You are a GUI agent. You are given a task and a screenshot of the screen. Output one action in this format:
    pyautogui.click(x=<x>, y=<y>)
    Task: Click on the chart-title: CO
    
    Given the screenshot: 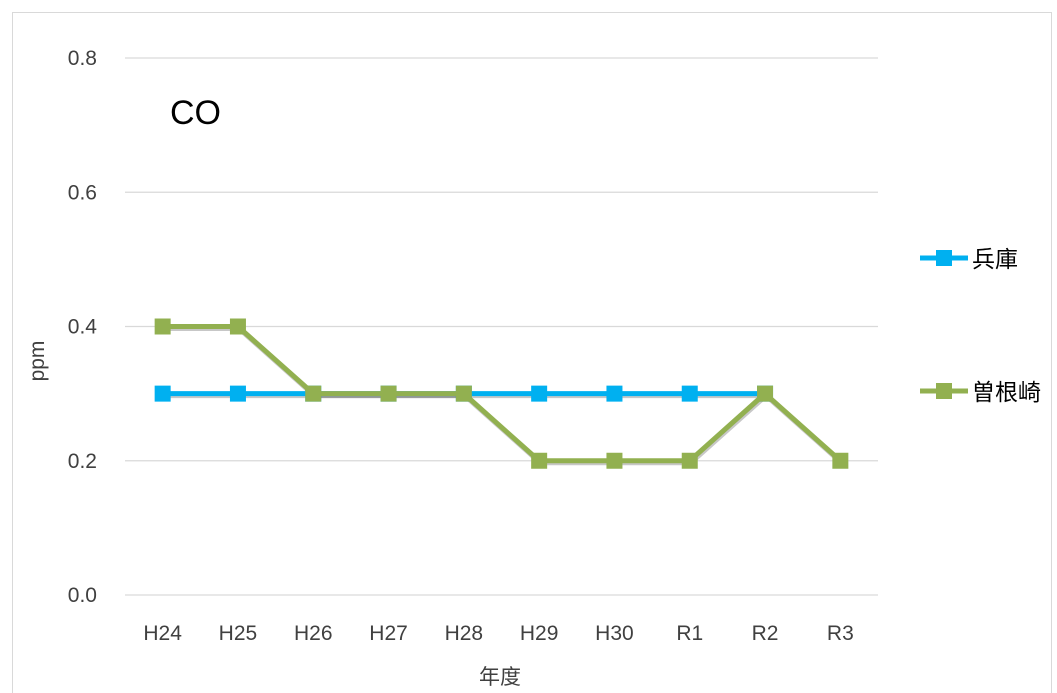 What is the action you would take?
    pyautogui.click(x=195, y=113)
    